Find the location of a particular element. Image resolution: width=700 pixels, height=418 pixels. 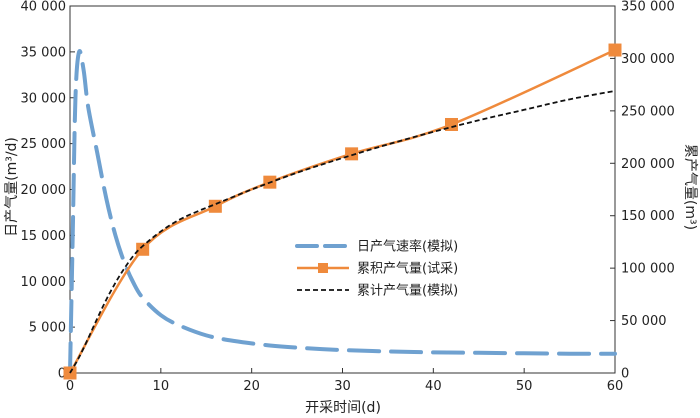

x-tick-label: 50 is located at coordinates (524, 386).